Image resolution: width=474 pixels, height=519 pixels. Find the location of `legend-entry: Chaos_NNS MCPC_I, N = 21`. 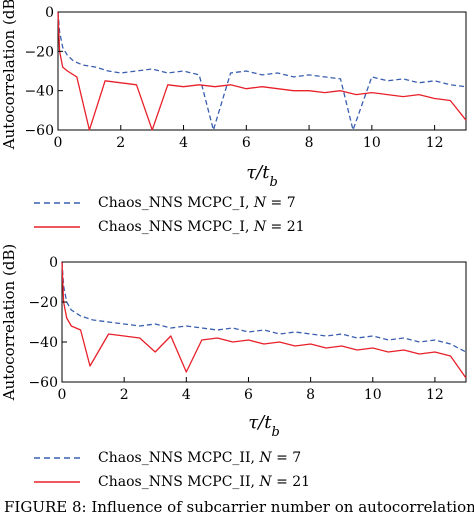

legend-entry: Chaos_NNS MCPC_I, N = 21 is located at coordinates (201, 227).